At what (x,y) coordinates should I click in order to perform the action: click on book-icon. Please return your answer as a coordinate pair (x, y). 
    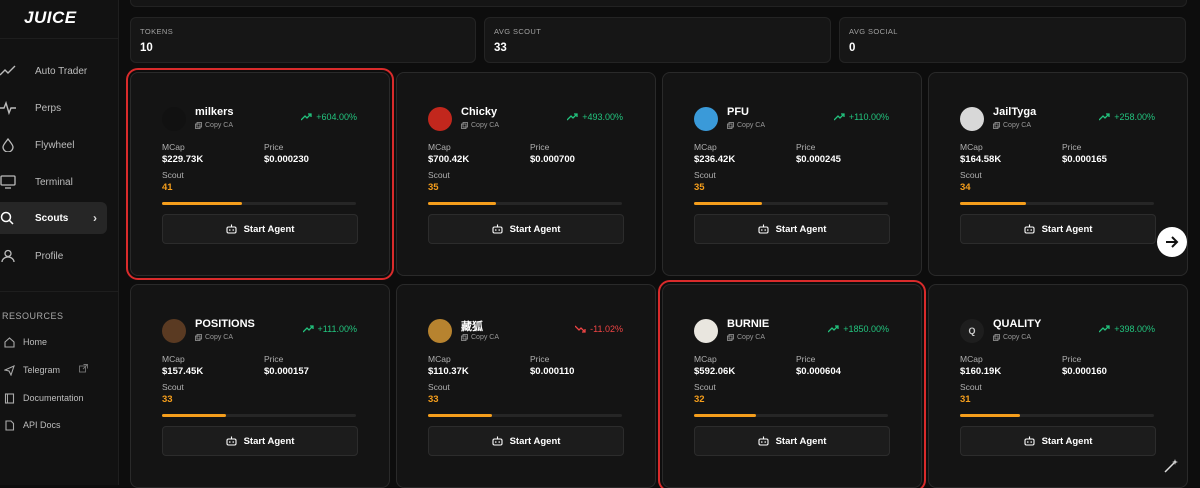
    Looking at the image, I should click on (9, 398).